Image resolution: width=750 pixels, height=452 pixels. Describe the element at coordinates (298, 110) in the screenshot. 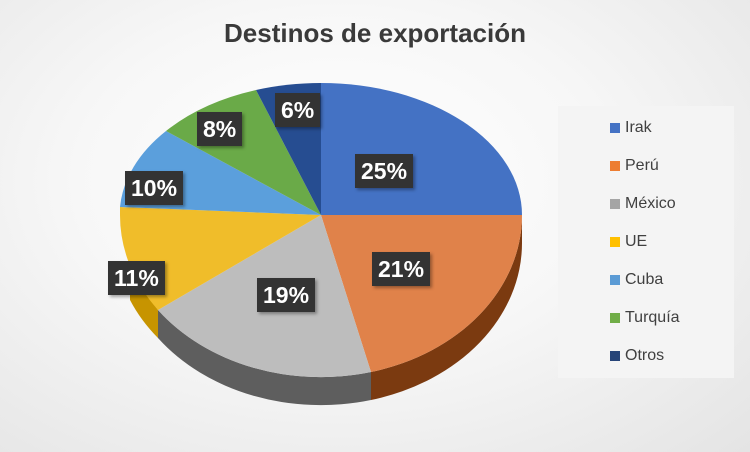

I see `data-label-otros: 6%` at that location.